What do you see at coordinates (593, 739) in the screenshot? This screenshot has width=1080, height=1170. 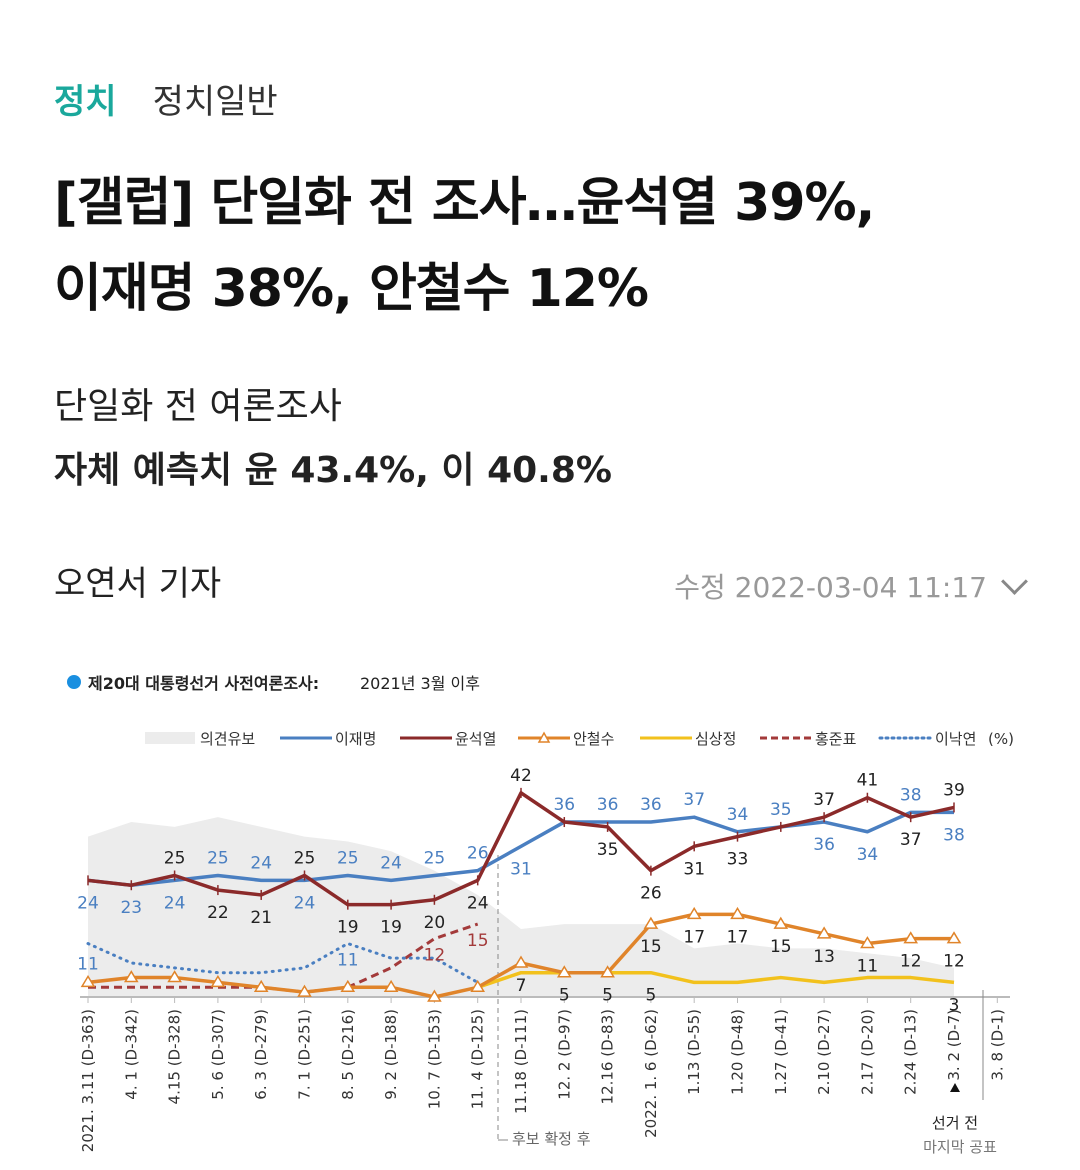 I see `legend-label: 안철수` at bounding box center [593, 739].